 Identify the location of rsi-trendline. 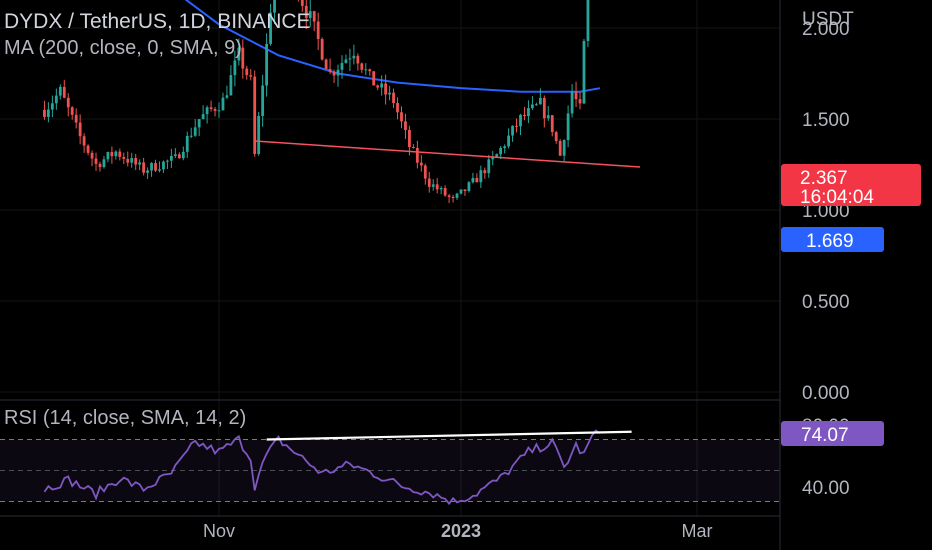
(449, 435).